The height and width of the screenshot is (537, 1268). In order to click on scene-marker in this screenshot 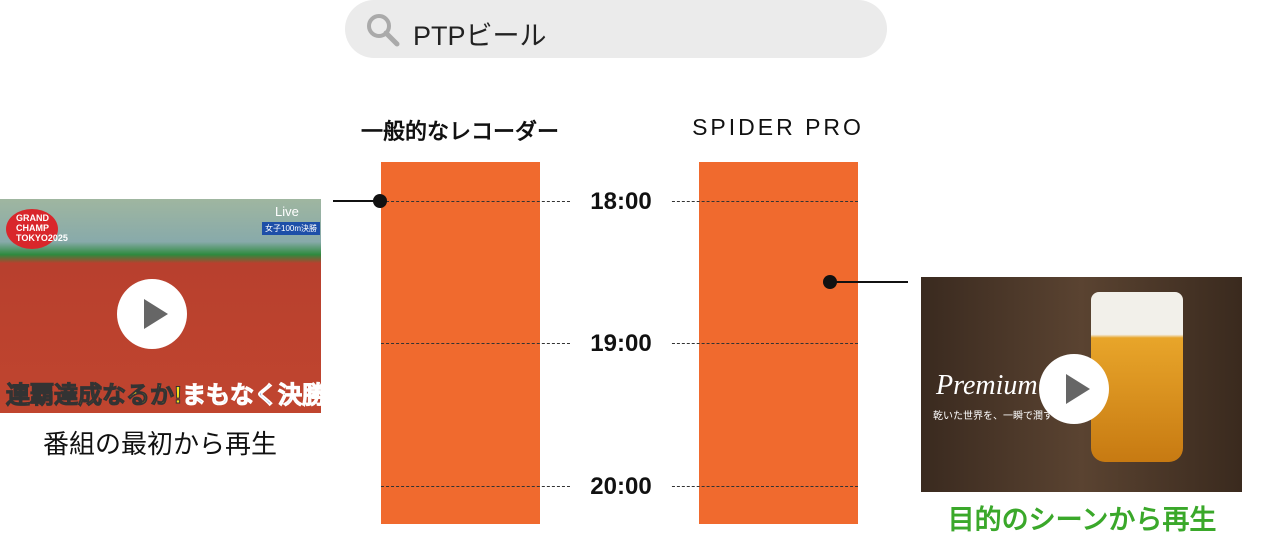, I will do `click(830, 282)`.